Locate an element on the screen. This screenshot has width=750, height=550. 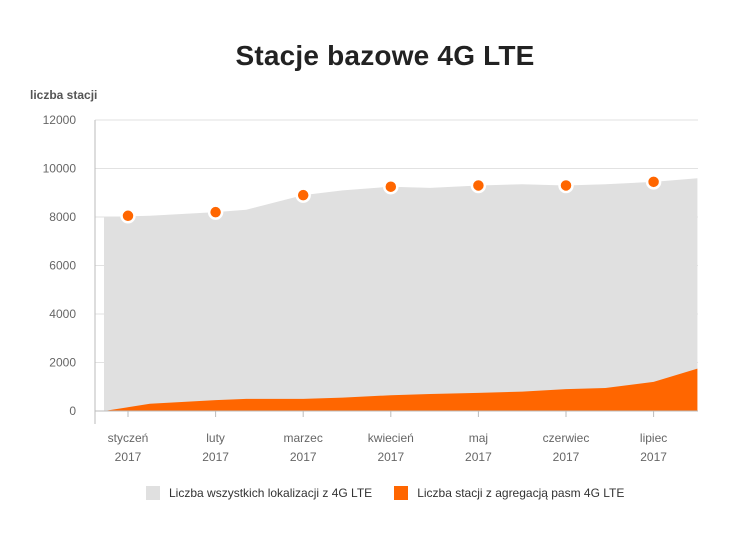
chart-title: Stacje bazowe 4G LTE is located at coordinates (385, 55).